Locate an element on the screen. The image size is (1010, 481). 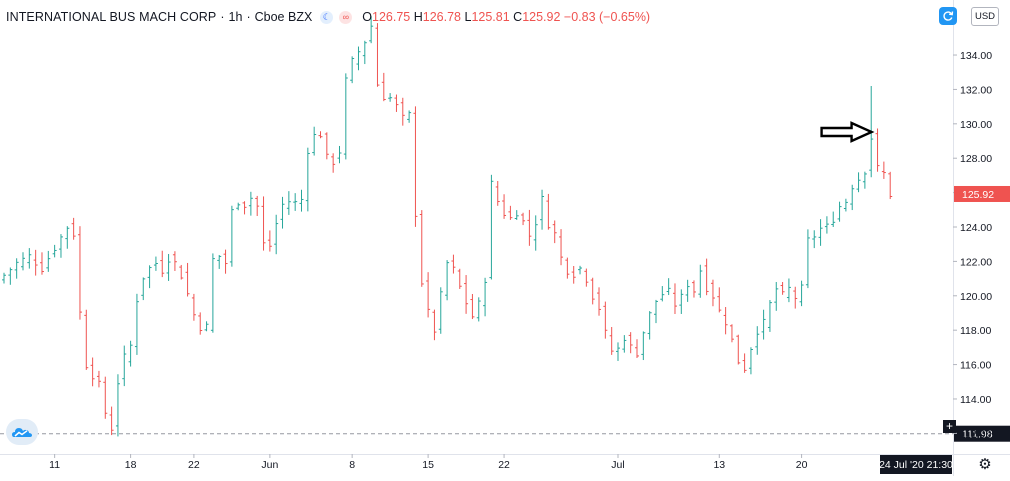
open-value: 126.75 is located at coordinates (391, 17).